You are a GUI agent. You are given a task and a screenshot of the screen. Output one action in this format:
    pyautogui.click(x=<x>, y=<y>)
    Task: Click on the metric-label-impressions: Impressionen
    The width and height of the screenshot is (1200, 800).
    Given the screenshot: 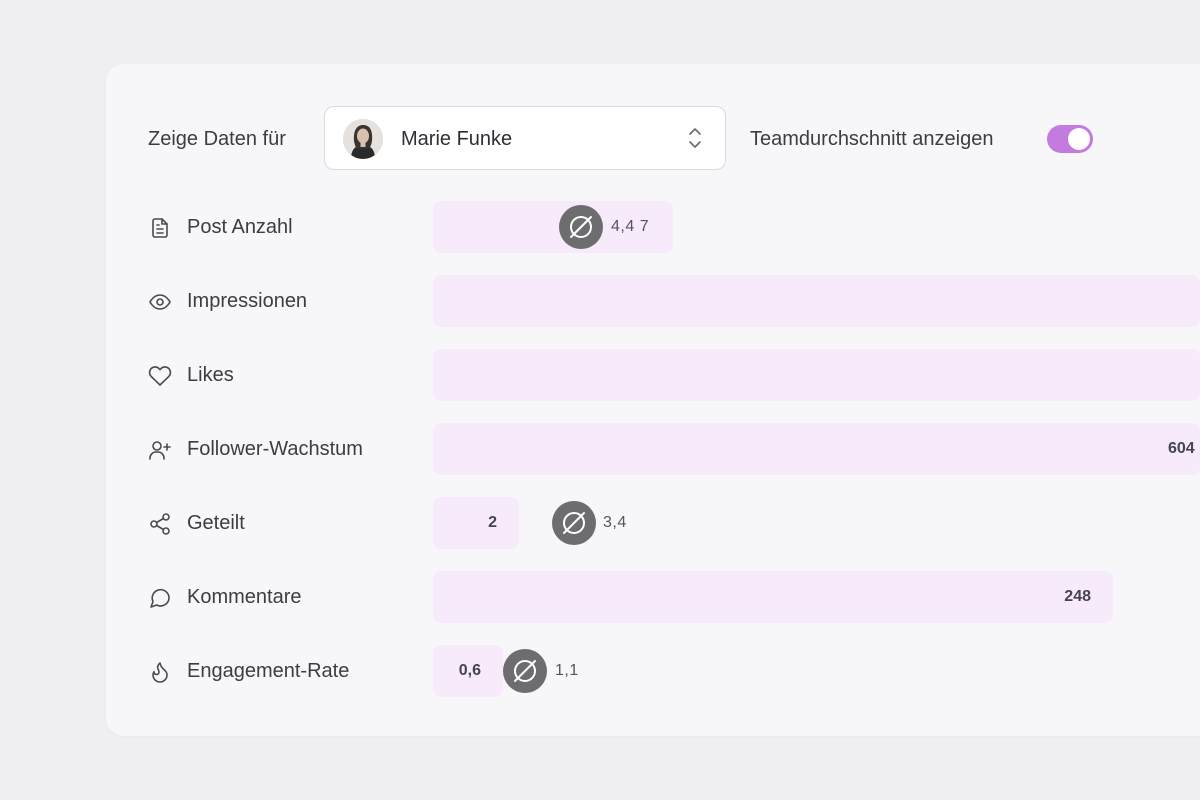 What is the action you would take?
    pyautogui.click(x=247, y=301)
    